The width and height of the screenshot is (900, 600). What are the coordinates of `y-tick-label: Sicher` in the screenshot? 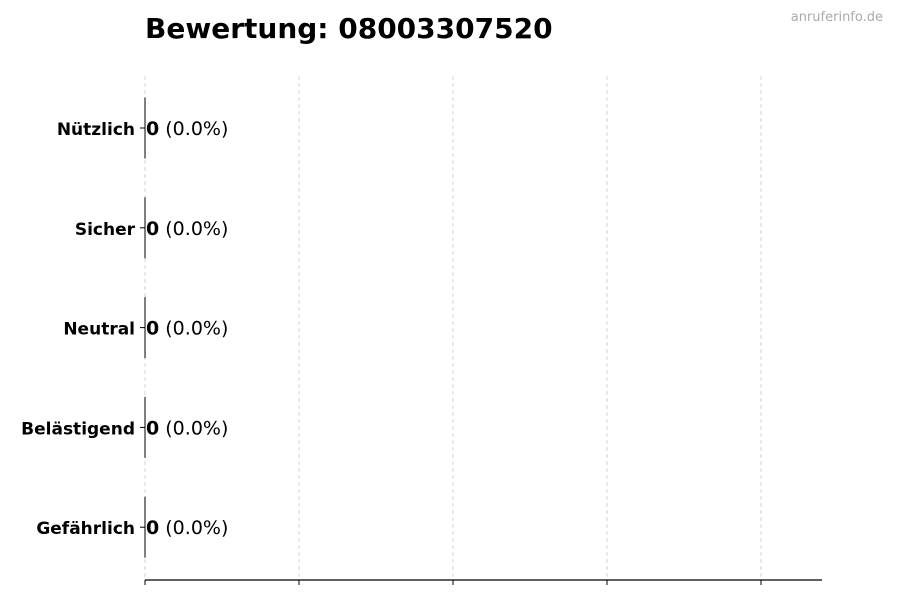 It's located at (105, 230).